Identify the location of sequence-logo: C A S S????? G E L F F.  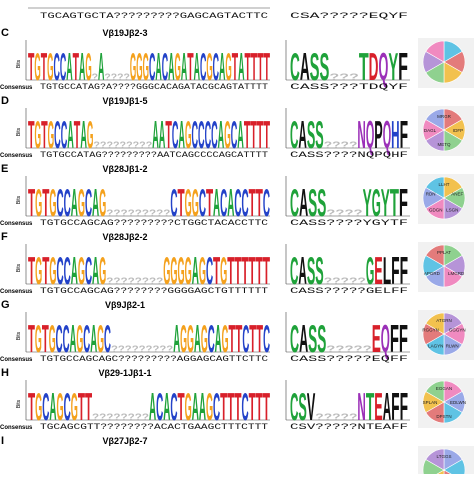
(349, 271).